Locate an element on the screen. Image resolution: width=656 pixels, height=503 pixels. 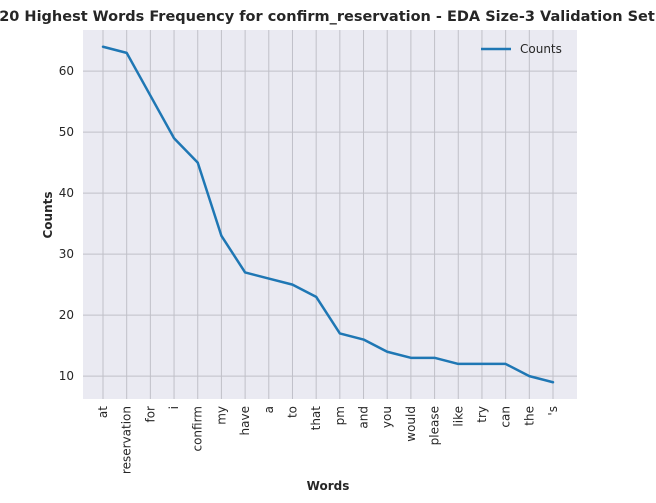
y-tick-label: 50 is located at coordinates (66, 132).